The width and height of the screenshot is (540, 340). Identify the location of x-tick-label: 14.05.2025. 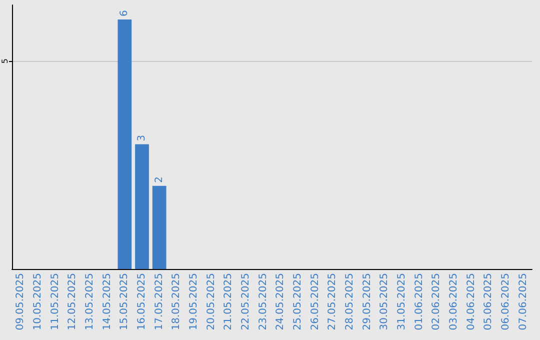
(107, 301).